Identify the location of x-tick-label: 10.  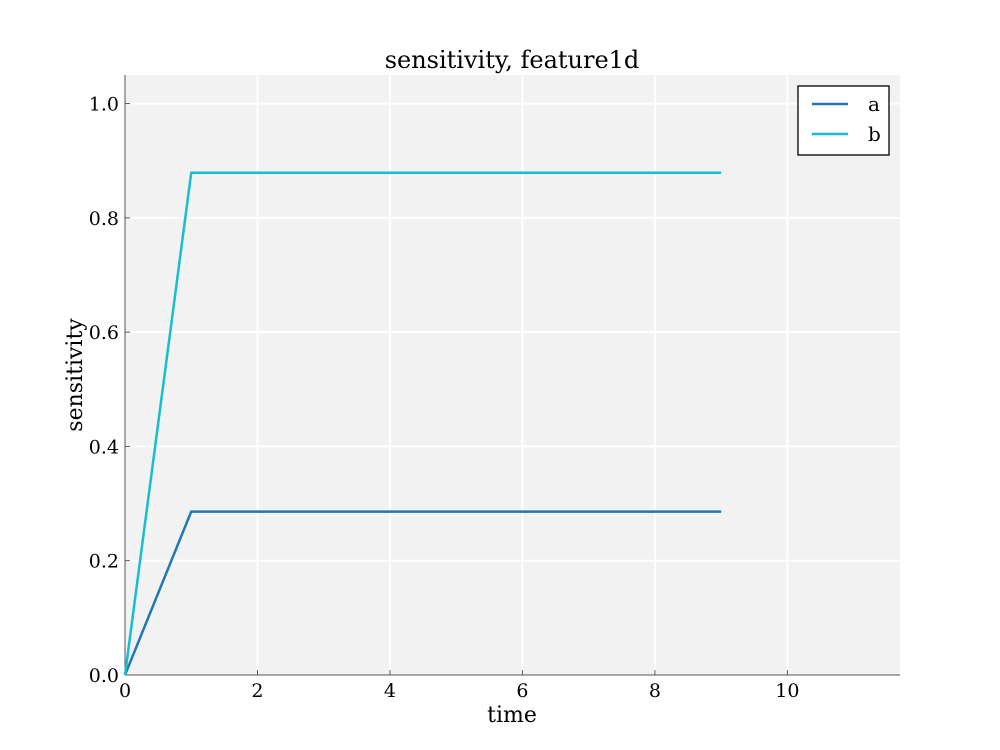
(787, 691).